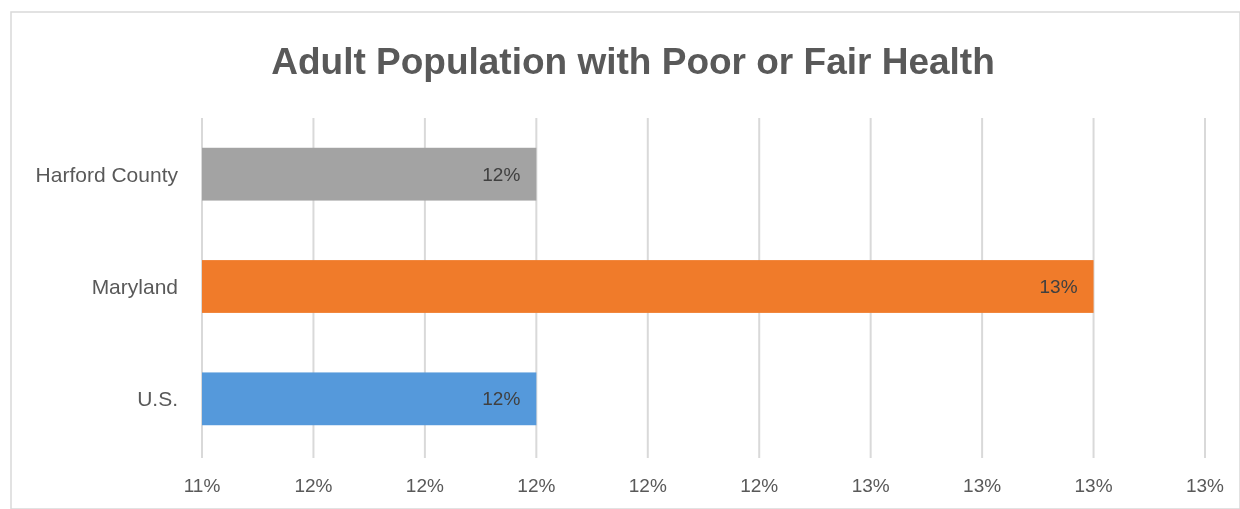  I want to click on y-tick-label: U.S., so click(157, 399).